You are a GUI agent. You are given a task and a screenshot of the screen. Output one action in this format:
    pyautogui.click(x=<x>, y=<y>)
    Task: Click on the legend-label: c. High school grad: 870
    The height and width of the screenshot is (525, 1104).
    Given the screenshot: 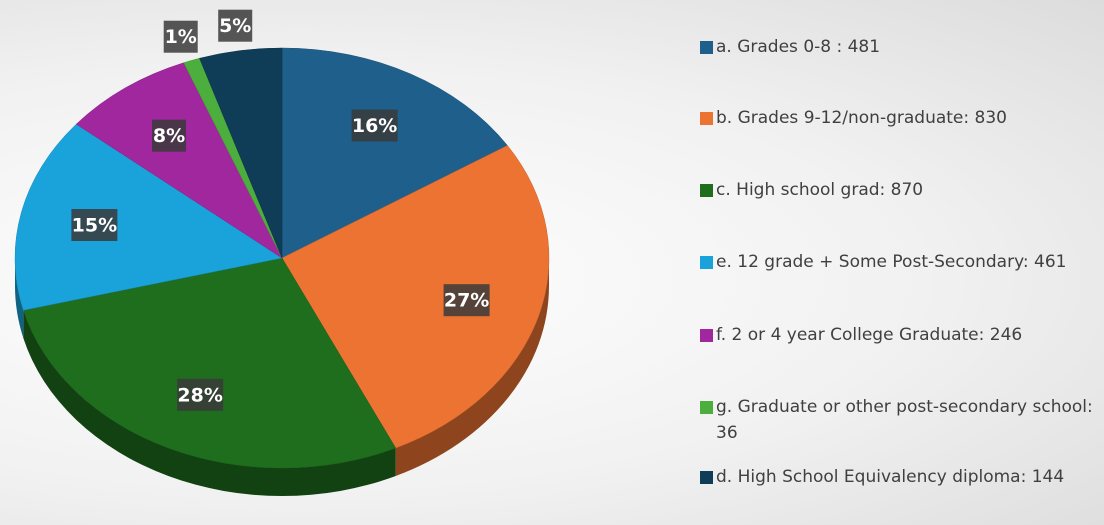 What is the action you would take?
    pyautogui.click(x=820, y=190)
    